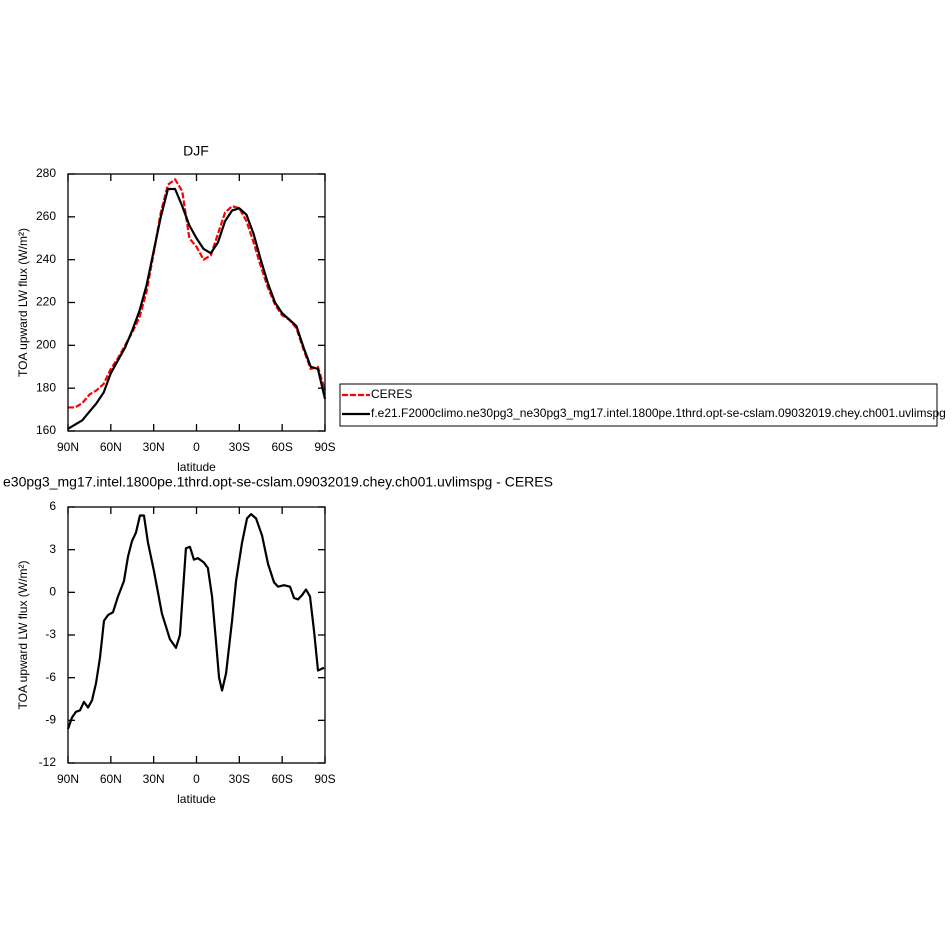  What do you see at coordinates (50, 720) in the screenshot?
I see `y-tick-label: -9` at bounding box center [50, 720].